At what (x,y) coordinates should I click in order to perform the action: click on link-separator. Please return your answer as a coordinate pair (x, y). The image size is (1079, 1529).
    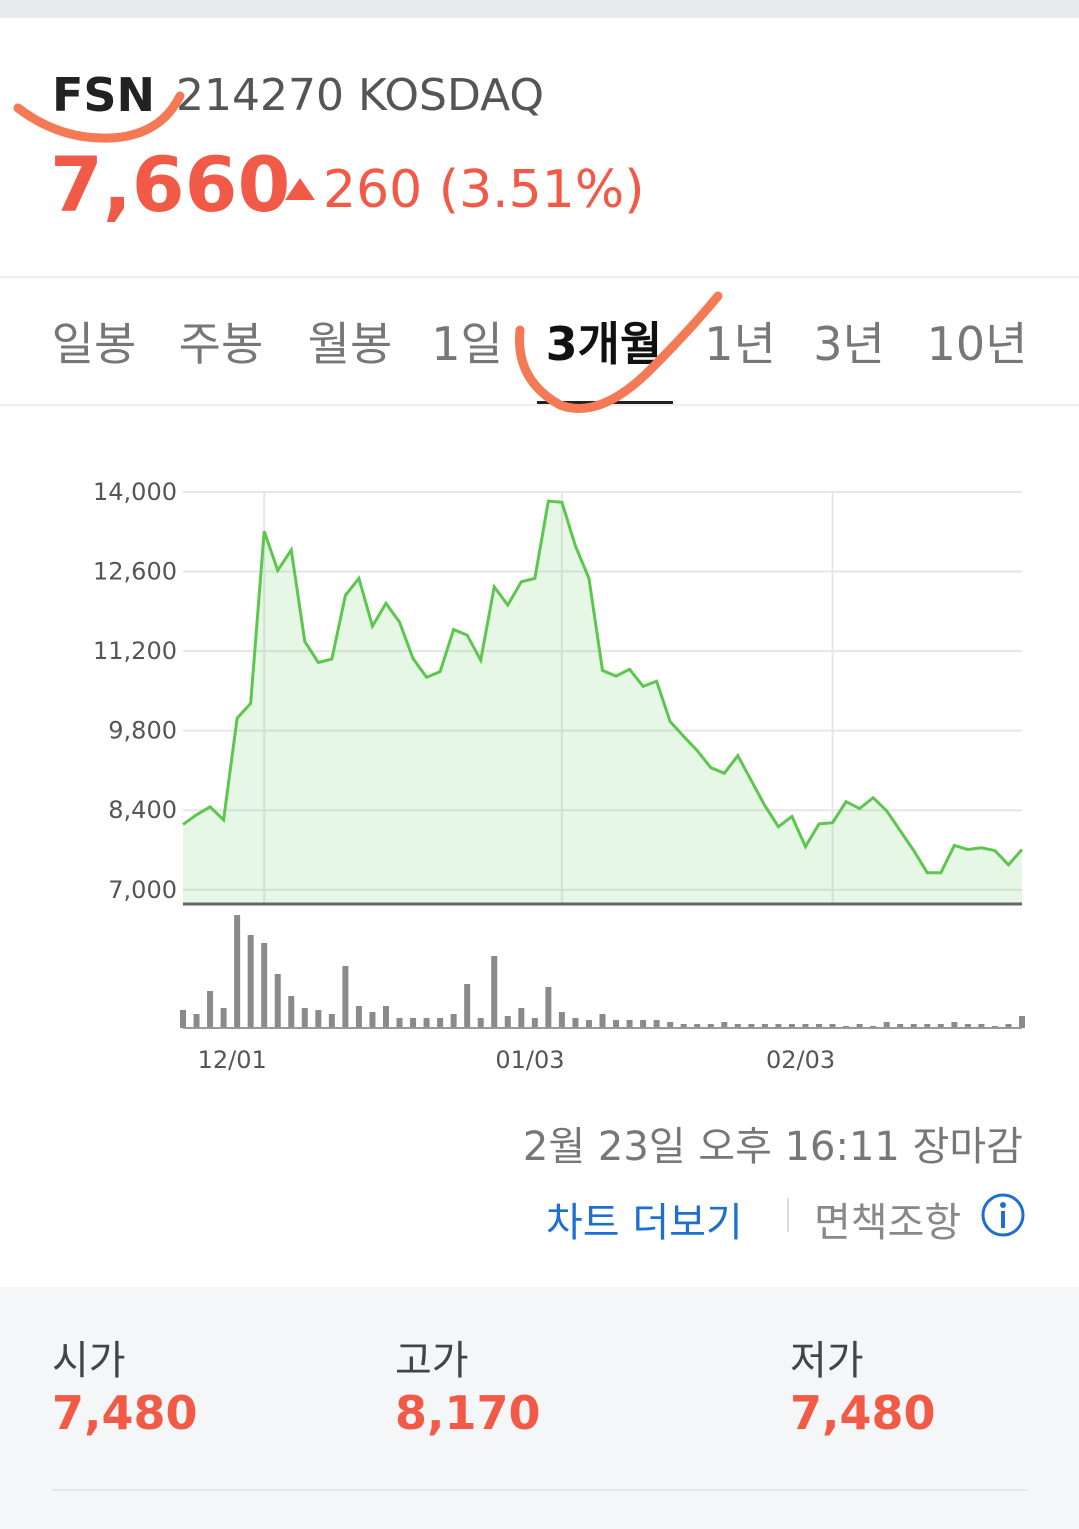
    Looking at the image, I should click on (788, 1215).